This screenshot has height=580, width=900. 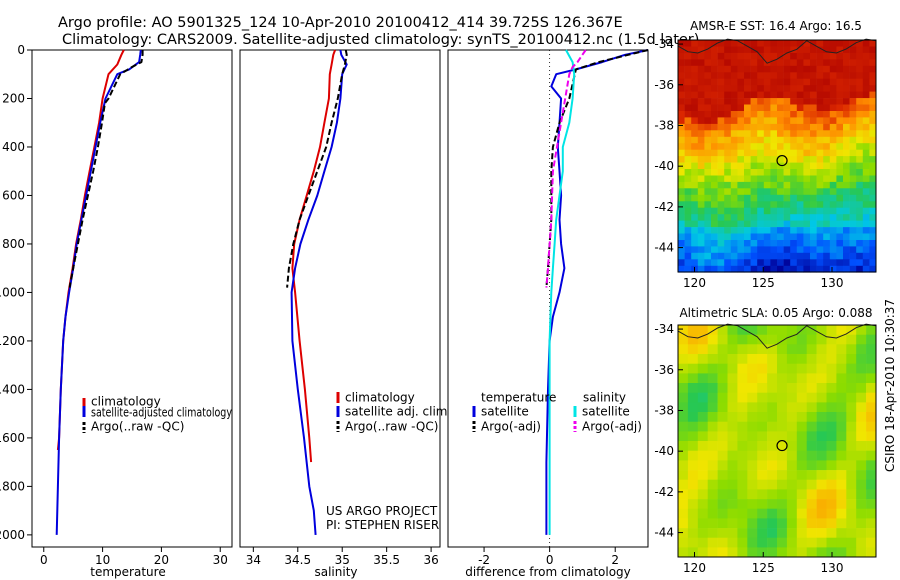 What do you see at coordinates (220, 560) in the screenshot?
I see `x-tick-label: 30` at bounding box center [220, 560].